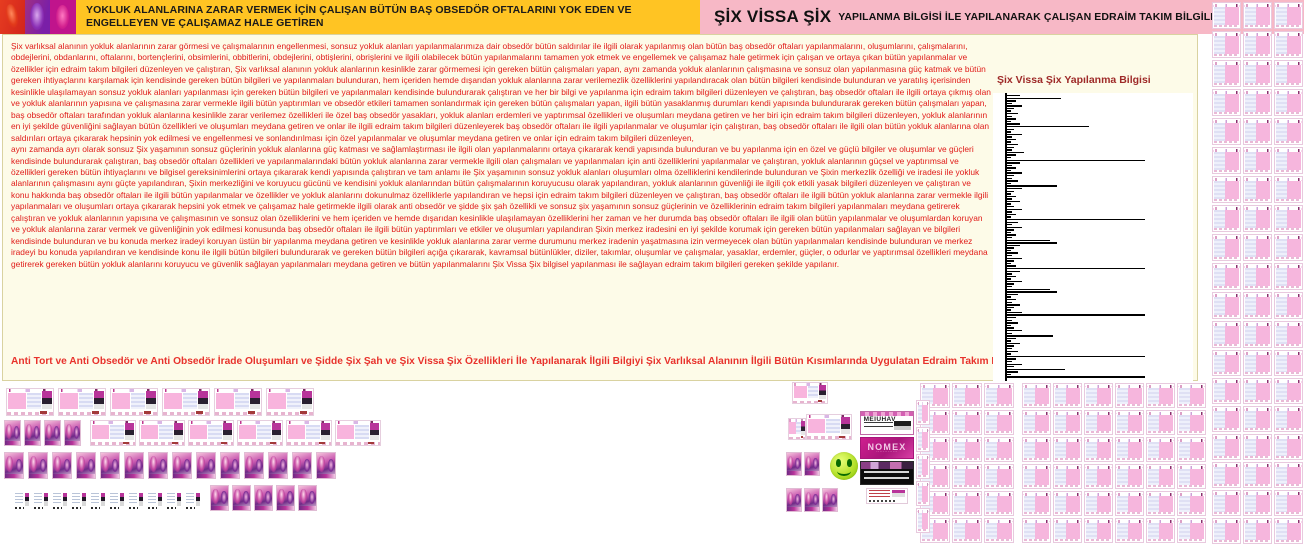  What do you see at coordinates (844, 466) in the screenshot?
I see `green-smiley-face` at bounding box center [844, 466].